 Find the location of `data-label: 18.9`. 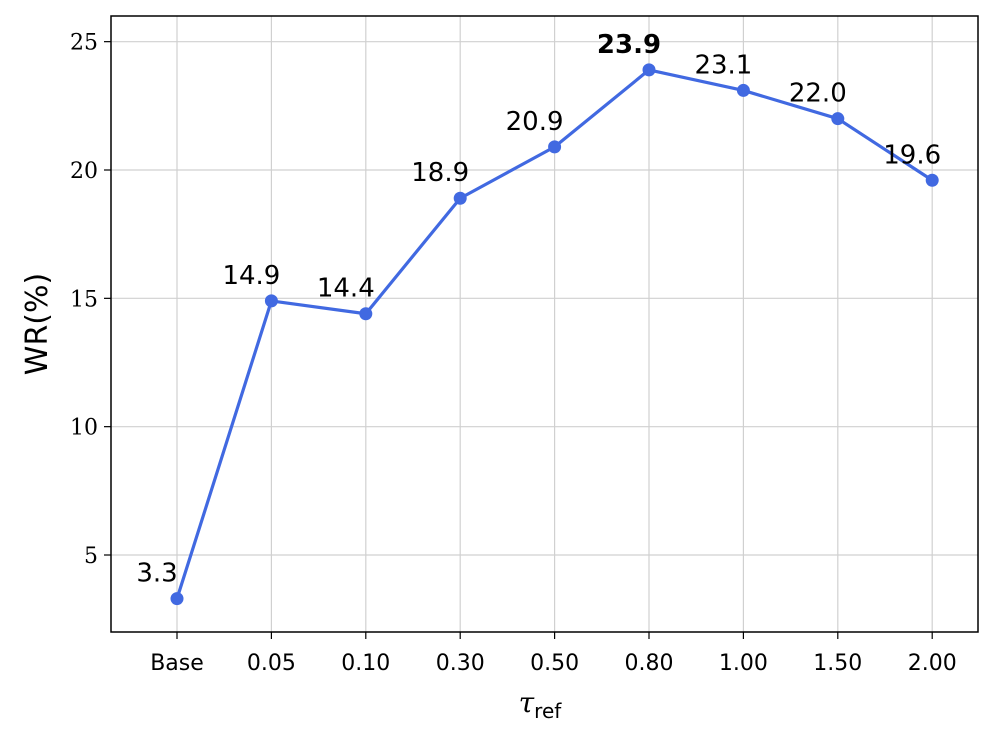

data-label: 18.9 is located at coordinates (440, 173).